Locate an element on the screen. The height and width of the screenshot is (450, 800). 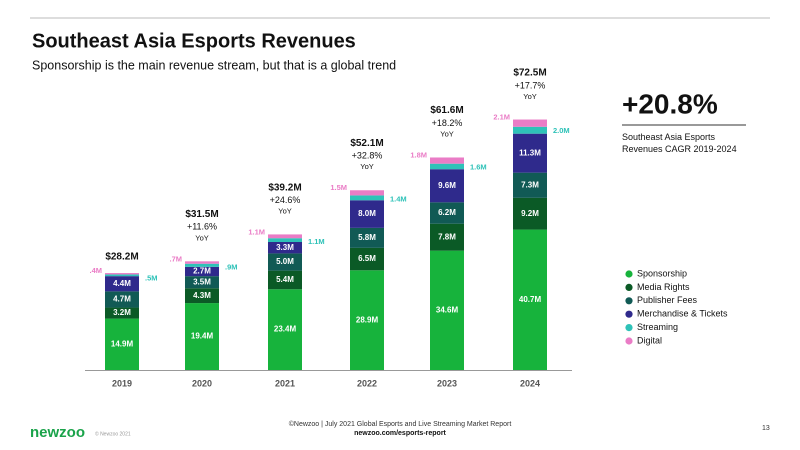
total-label: $39.2M is located at coordinates (284, 187).